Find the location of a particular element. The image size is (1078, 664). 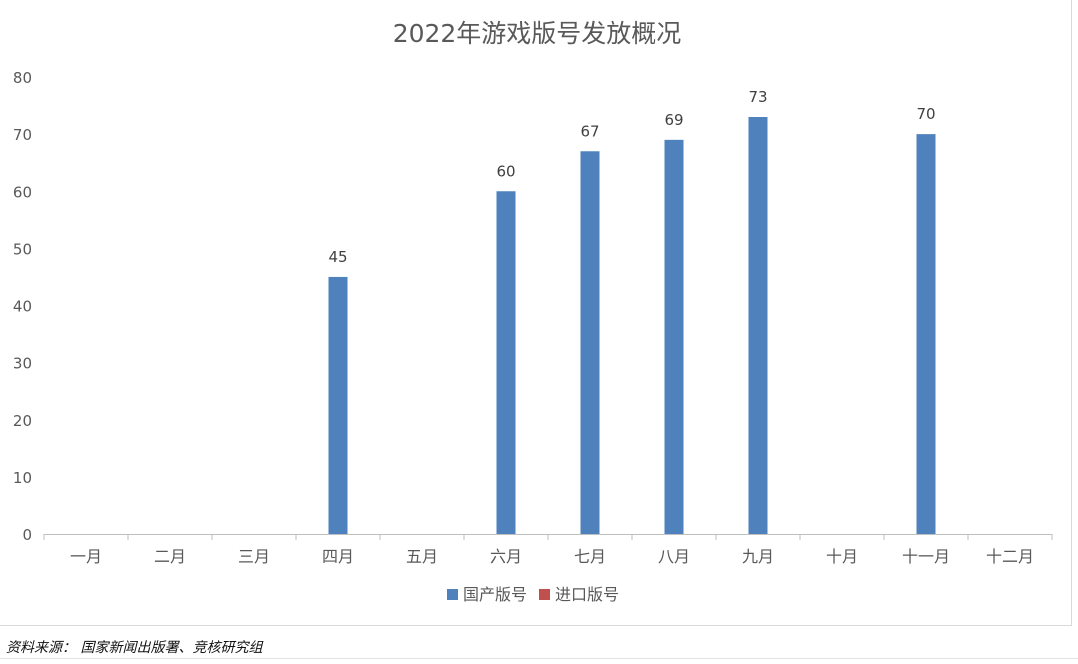

legend-label: 进口版号 is located at coordinates (587, 594).